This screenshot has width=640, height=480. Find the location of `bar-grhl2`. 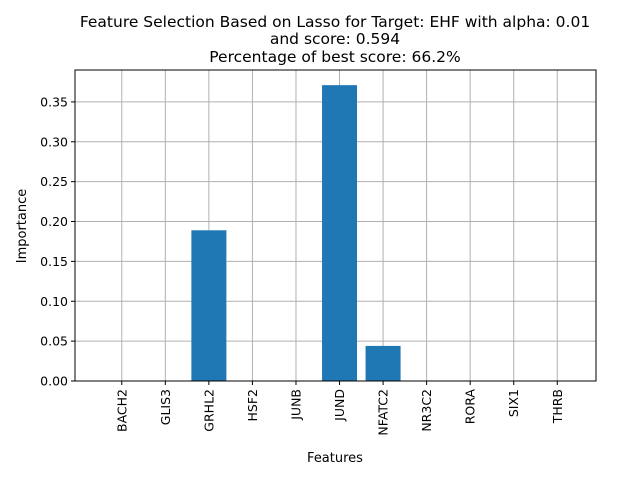

bar-grhl2 is located at coordinates (209, 305).